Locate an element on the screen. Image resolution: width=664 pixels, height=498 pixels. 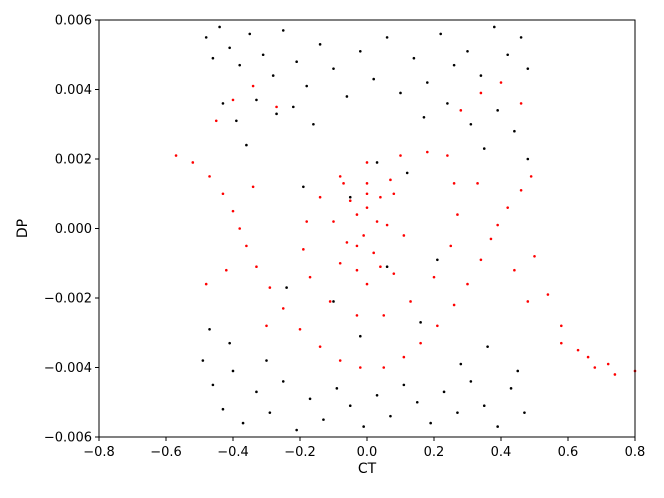
y-tick-label: 0.002 is located at coordinates (73, 160).